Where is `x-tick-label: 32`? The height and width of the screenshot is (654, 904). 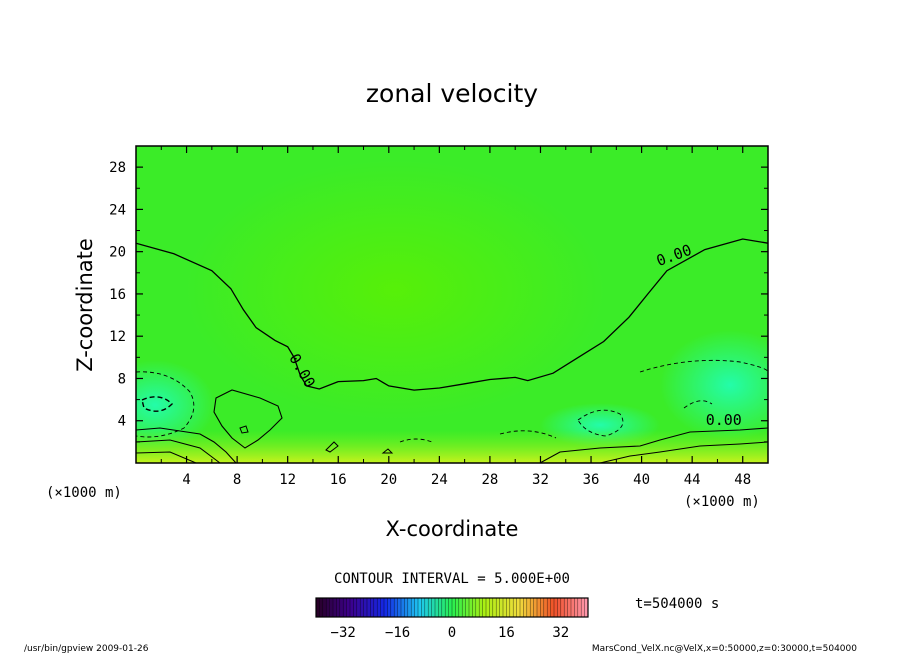
x-tick-label: 32 is located at coordinates (540, 480).